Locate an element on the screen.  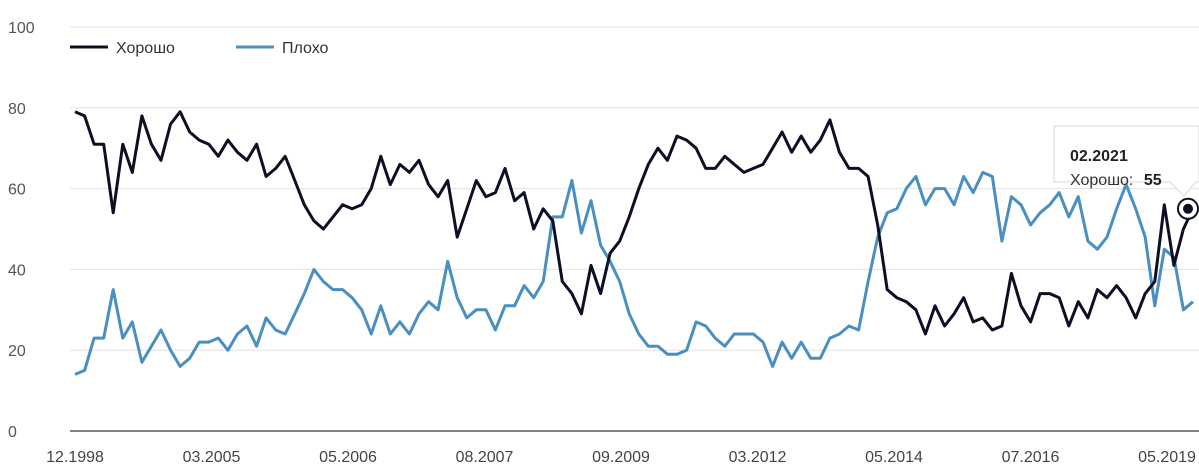
legend-item-good: Хорошо is located at coordinates (122, 48).